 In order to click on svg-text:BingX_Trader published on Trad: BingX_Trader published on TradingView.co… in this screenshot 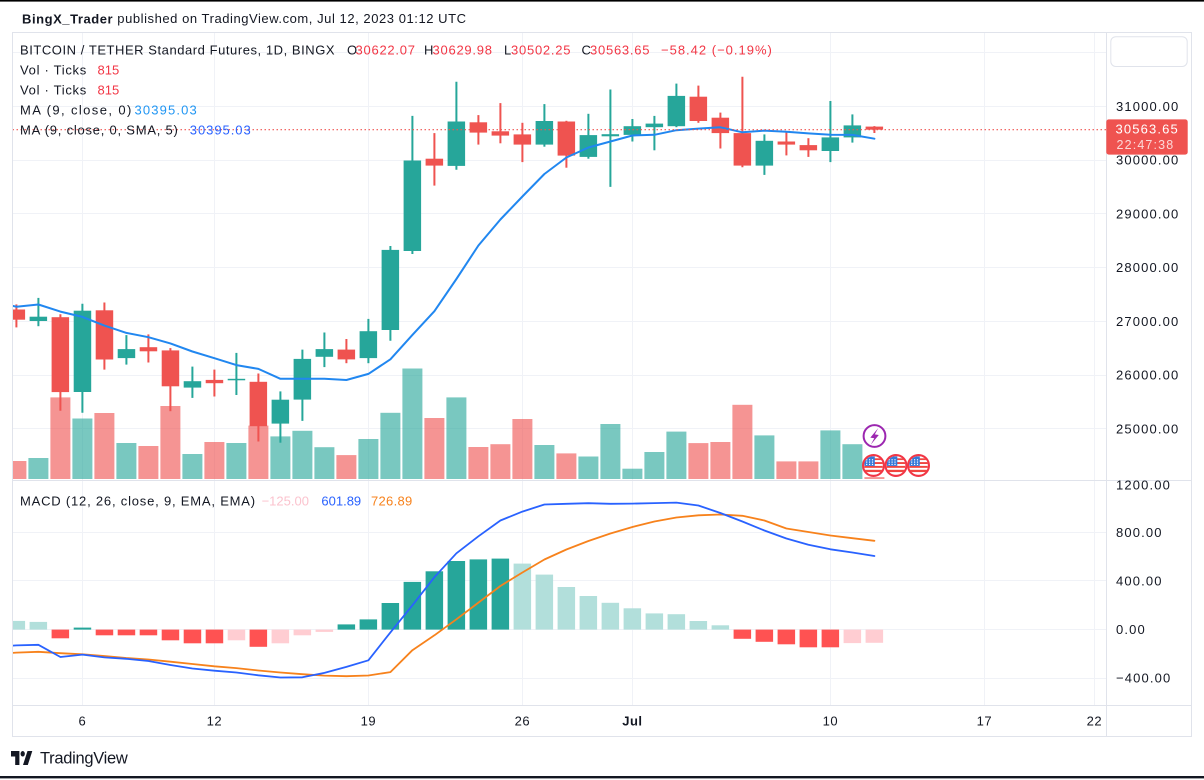, I will do `click(244, 18)`.